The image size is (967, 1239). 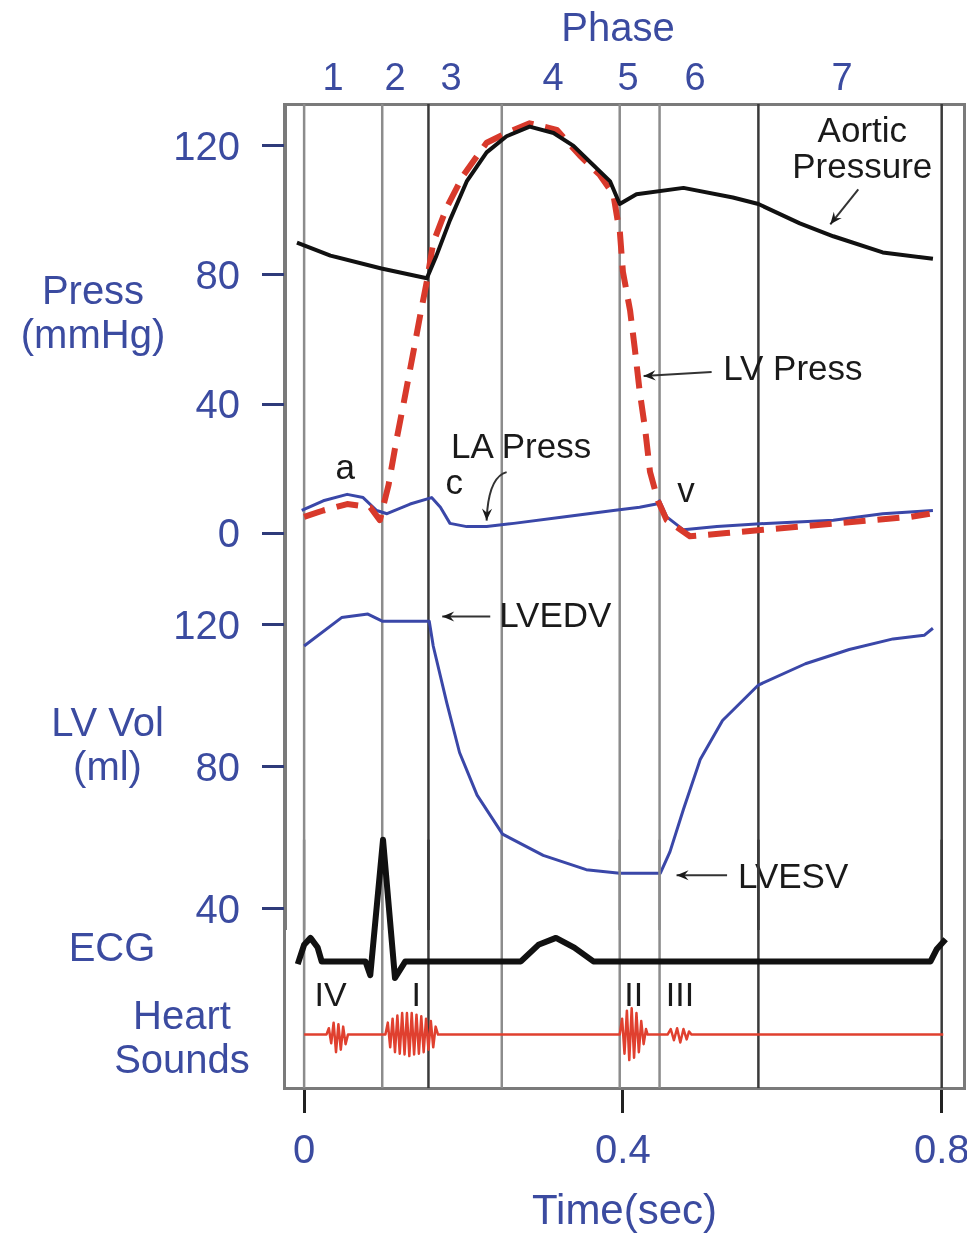 What do you see at coordinates (182, 1037) in the screenshot?
I see `y-axis-title: Heart Sounds` at bounding box center [182, 1037].